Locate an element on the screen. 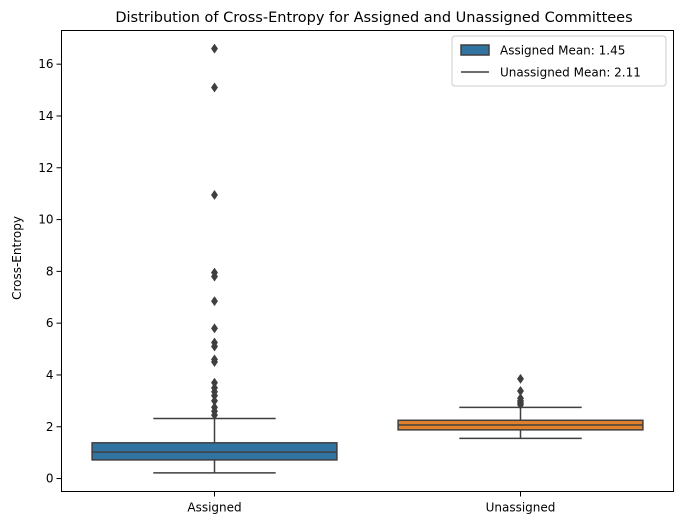  y-tick-label: 8 is located at coordinates (50, 271).